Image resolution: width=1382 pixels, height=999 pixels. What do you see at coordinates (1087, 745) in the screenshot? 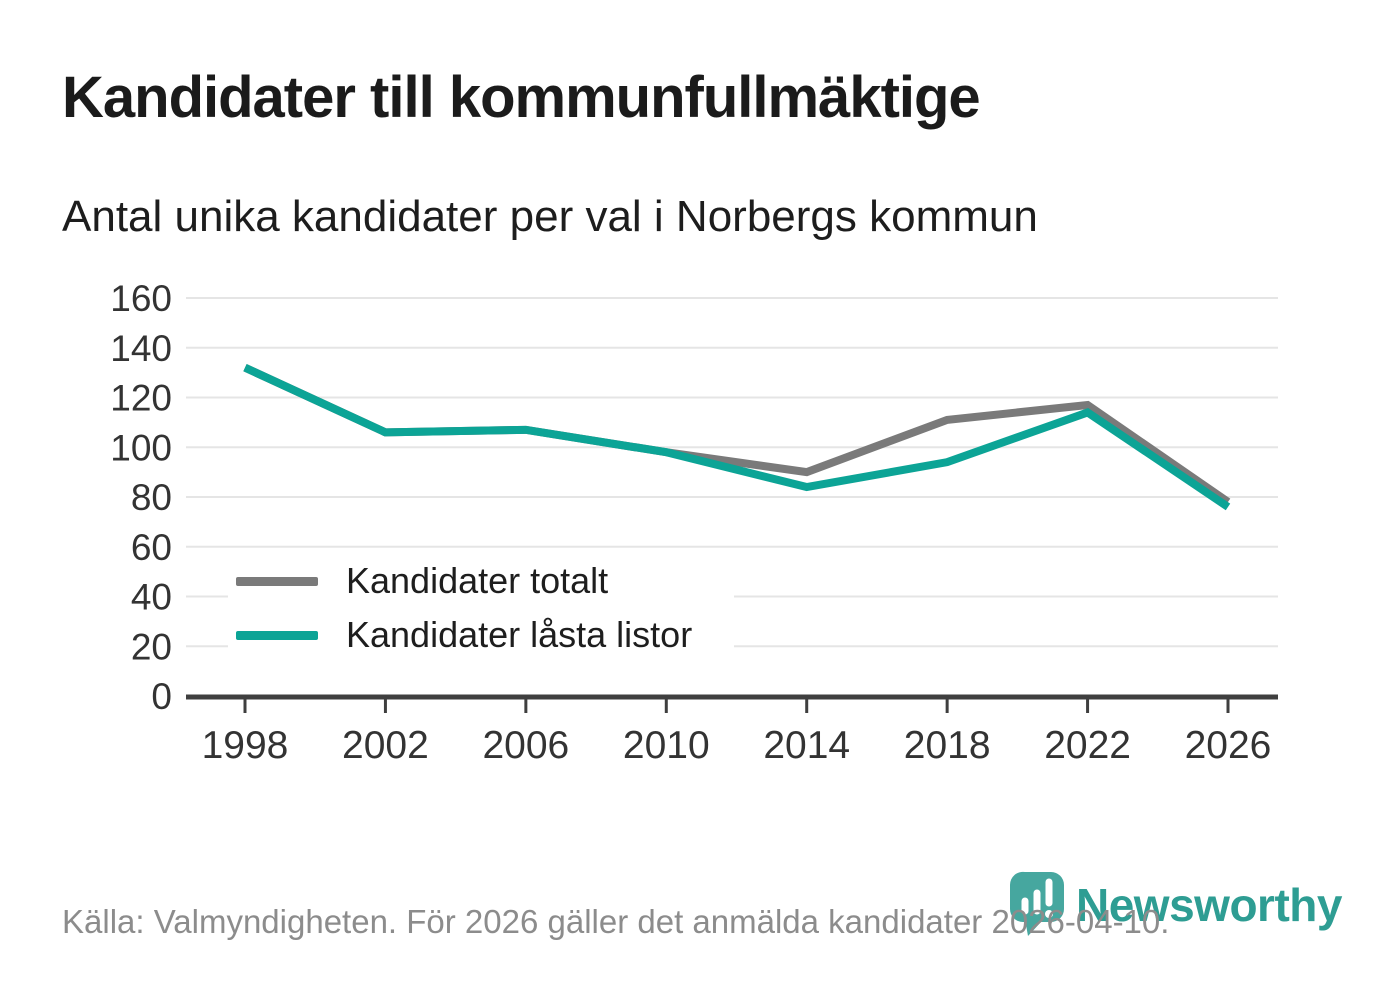
I see `svg-text: 2022` at bounding box center [1087, 745].